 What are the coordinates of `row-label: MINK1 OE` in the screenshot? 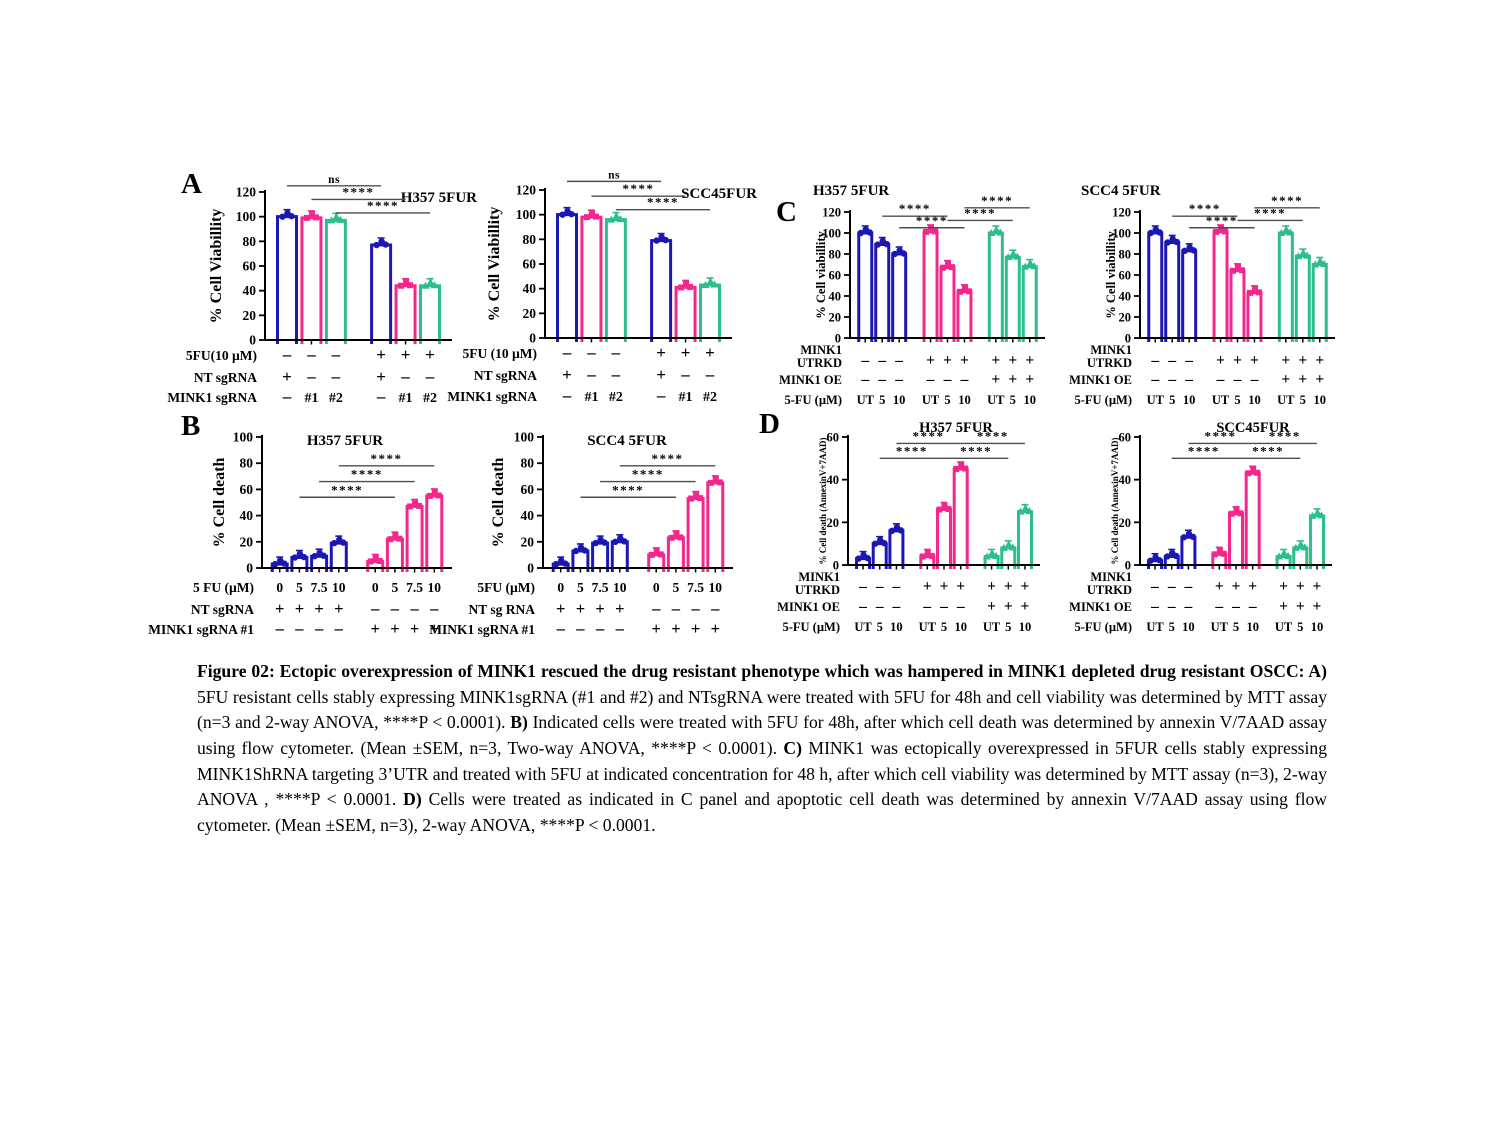 It's located at (808, 607).